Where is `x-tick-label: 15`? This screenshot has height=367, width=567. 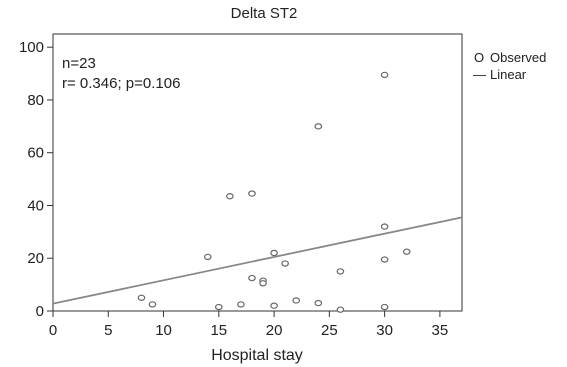 x-tick-label: 15 is located at coordinates (218, 330).